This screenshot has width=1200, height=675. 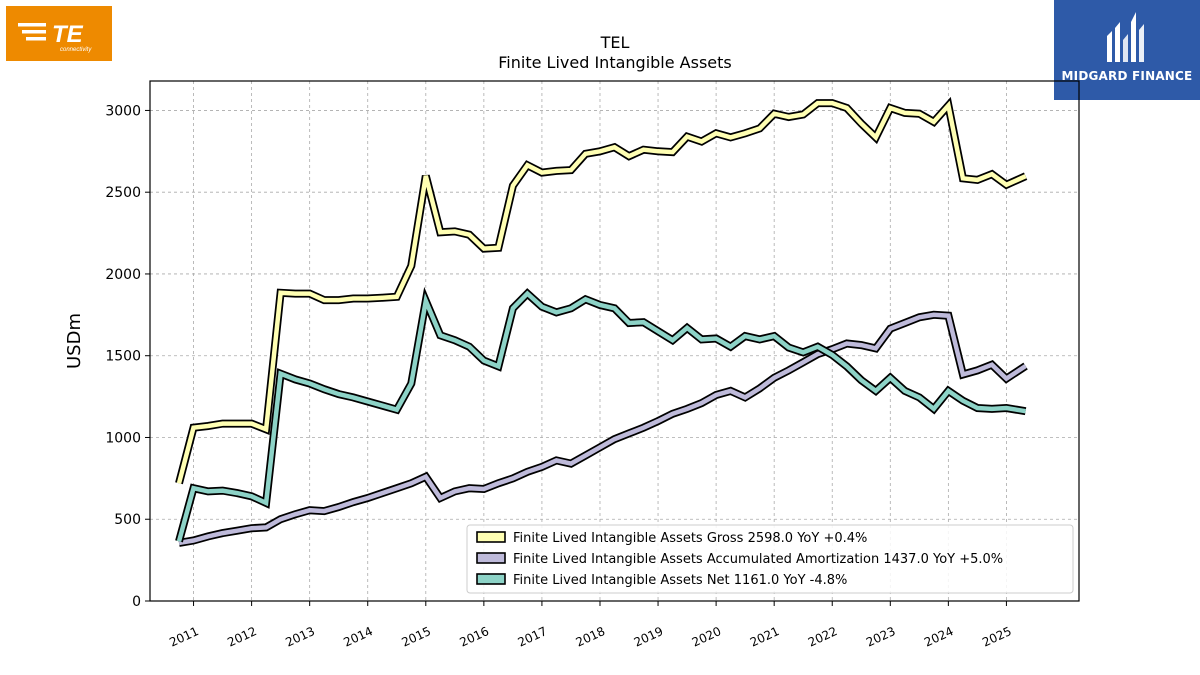 What do you see at coordinates (74, 341) in the screenshot?
I see `y-axis-label: USDm` at bounding box center [74, 341].